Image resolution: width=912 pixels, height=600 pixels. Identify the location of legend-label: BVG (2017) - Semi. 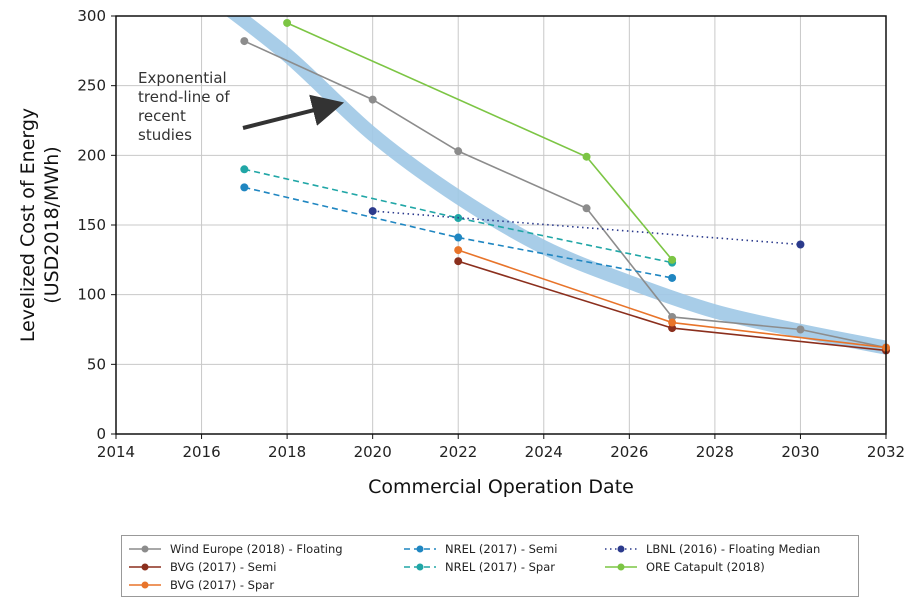
(223, 567).